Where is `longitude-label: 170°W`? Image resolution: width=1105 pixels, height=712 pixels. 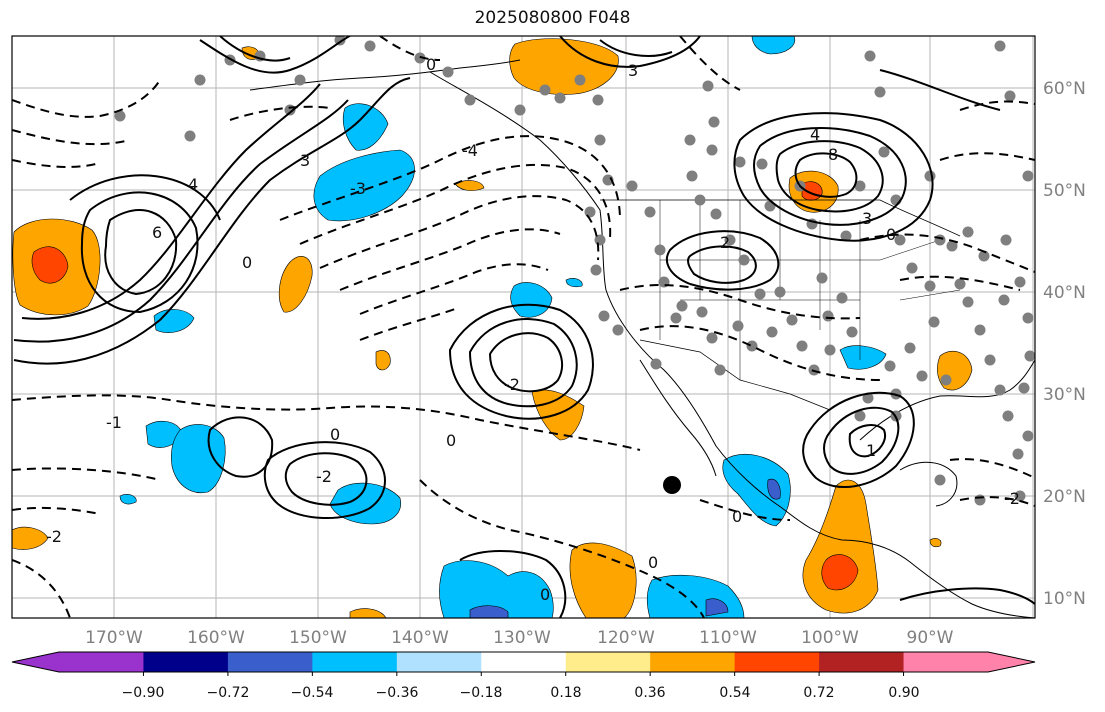 longitude-label: 170°W is located at coordinates (114, 638).